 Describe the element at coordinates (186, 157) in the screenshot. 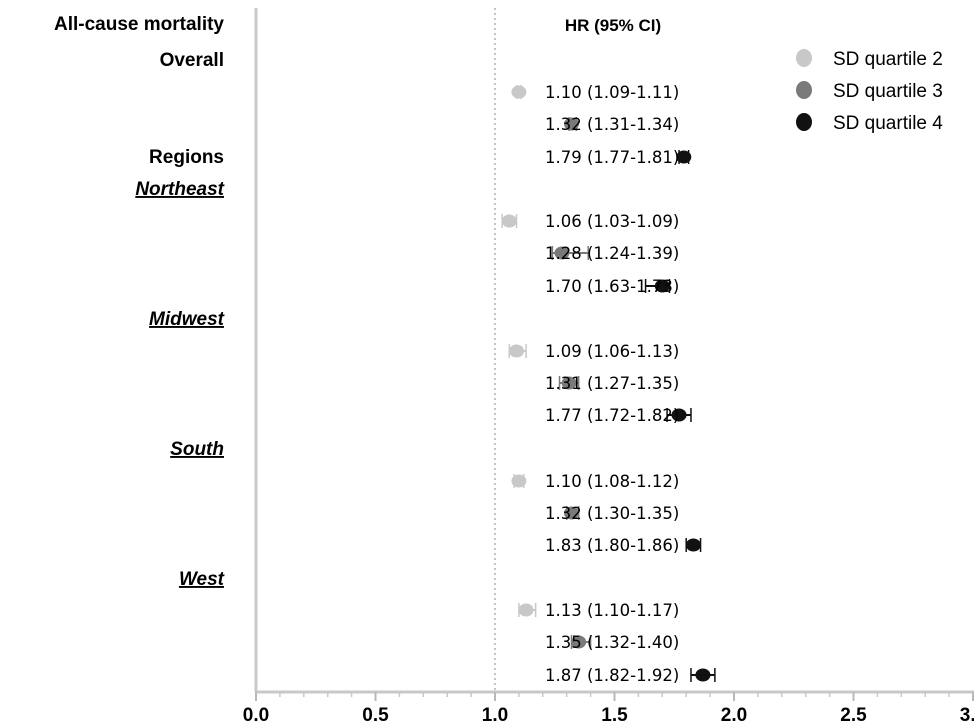

I see `group-label-regions: Regions` at that location.